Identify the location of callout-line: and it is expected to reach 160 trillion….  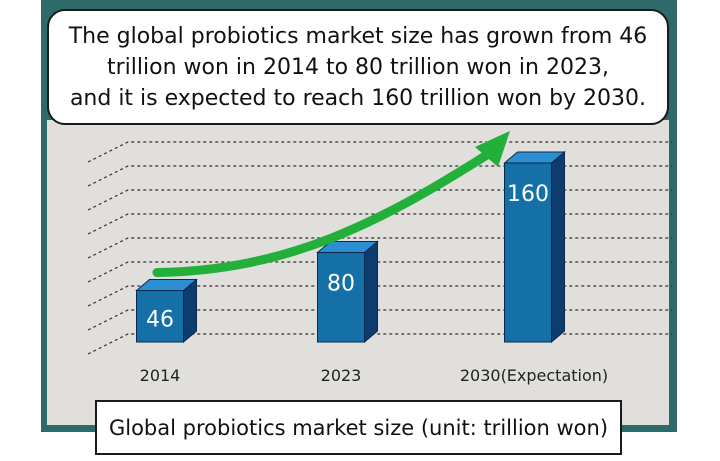
(358, 98).